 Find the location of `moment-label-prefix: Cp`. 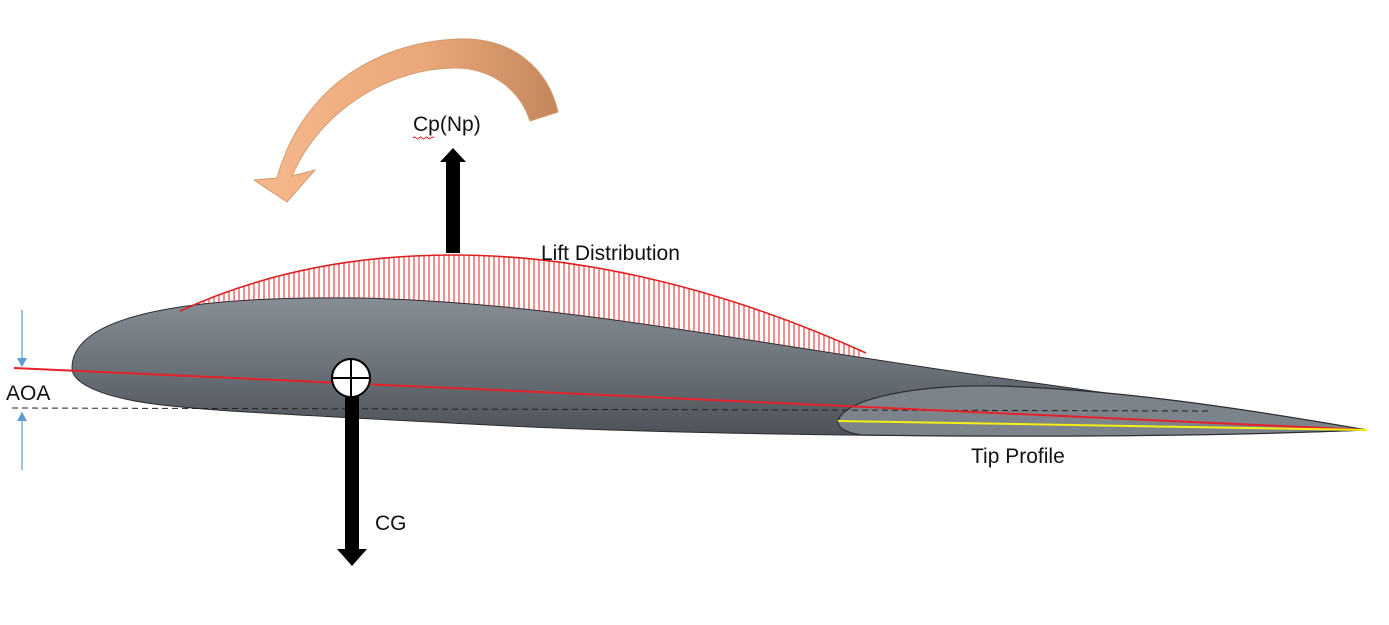

moment-label-prefix: Cp is located at coordinates (426, 124).